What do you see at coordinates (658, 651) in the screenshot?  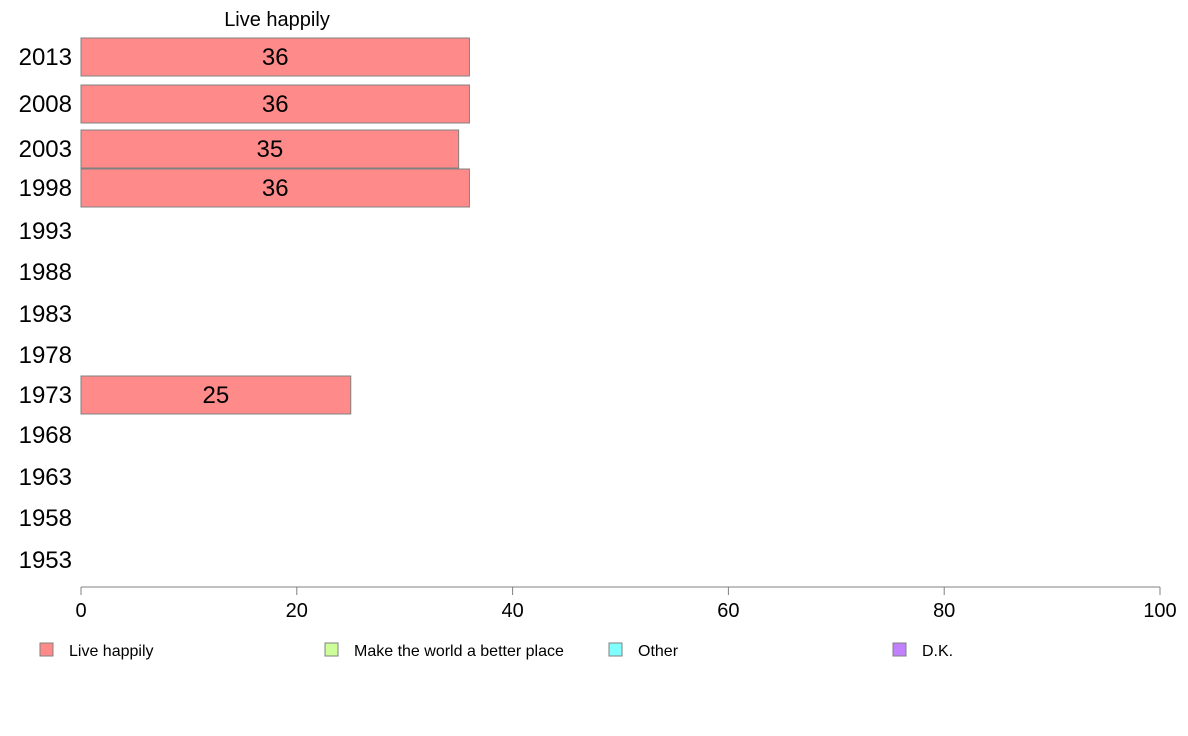 I see `legend-label: Other` at bounding box center [658, 651].